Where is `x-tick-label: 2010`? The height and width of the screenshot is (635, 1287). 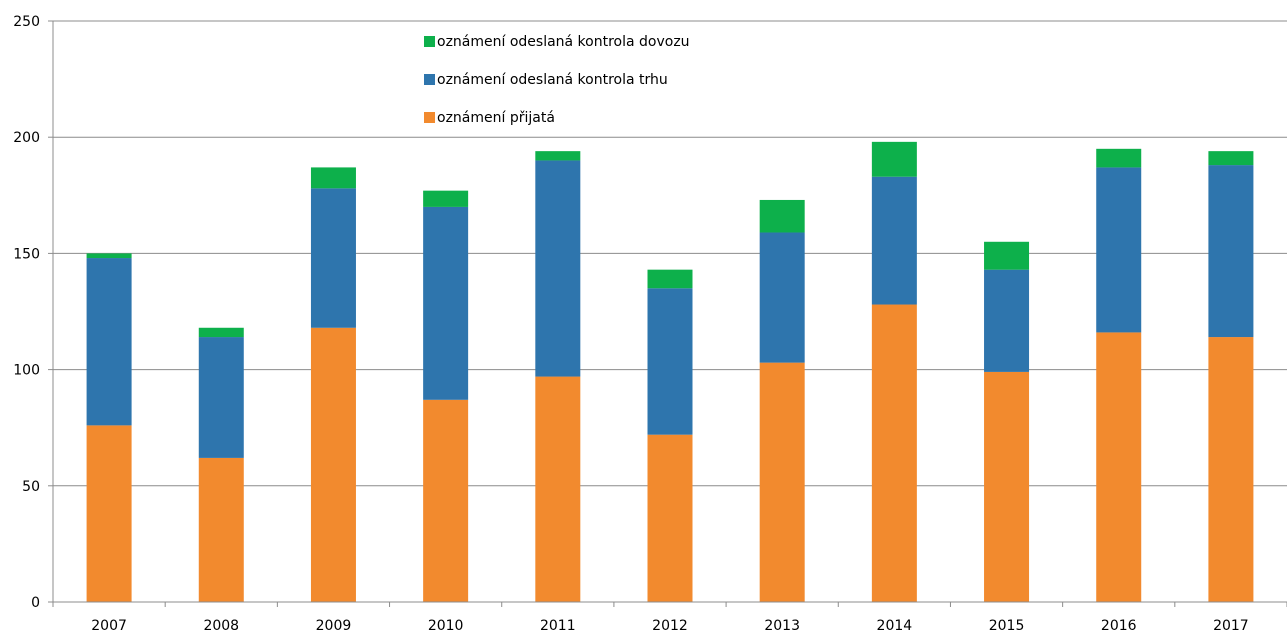 x-tick-label: 2010 is located at coordinates (446, 626).